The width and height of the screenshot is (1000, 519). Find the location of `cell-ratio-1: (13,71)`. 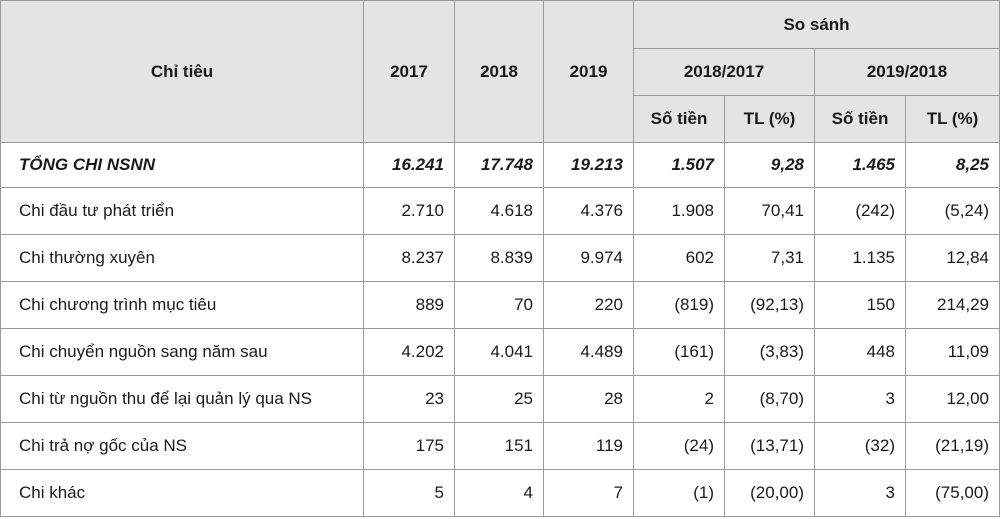

cell-ratio-1: (13,71) is located at coordinates (769, 446).